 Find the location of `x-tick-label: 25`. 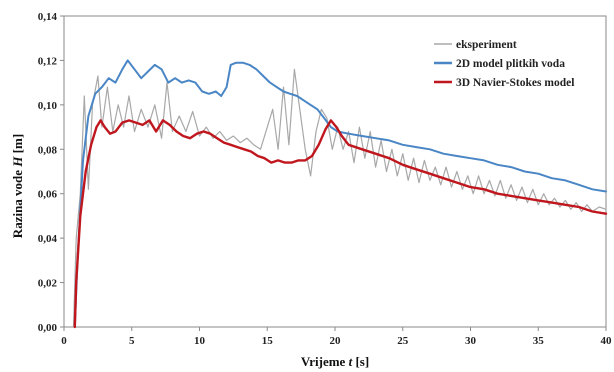

x-tick-label: 25 is located at coordinates (403, 341).